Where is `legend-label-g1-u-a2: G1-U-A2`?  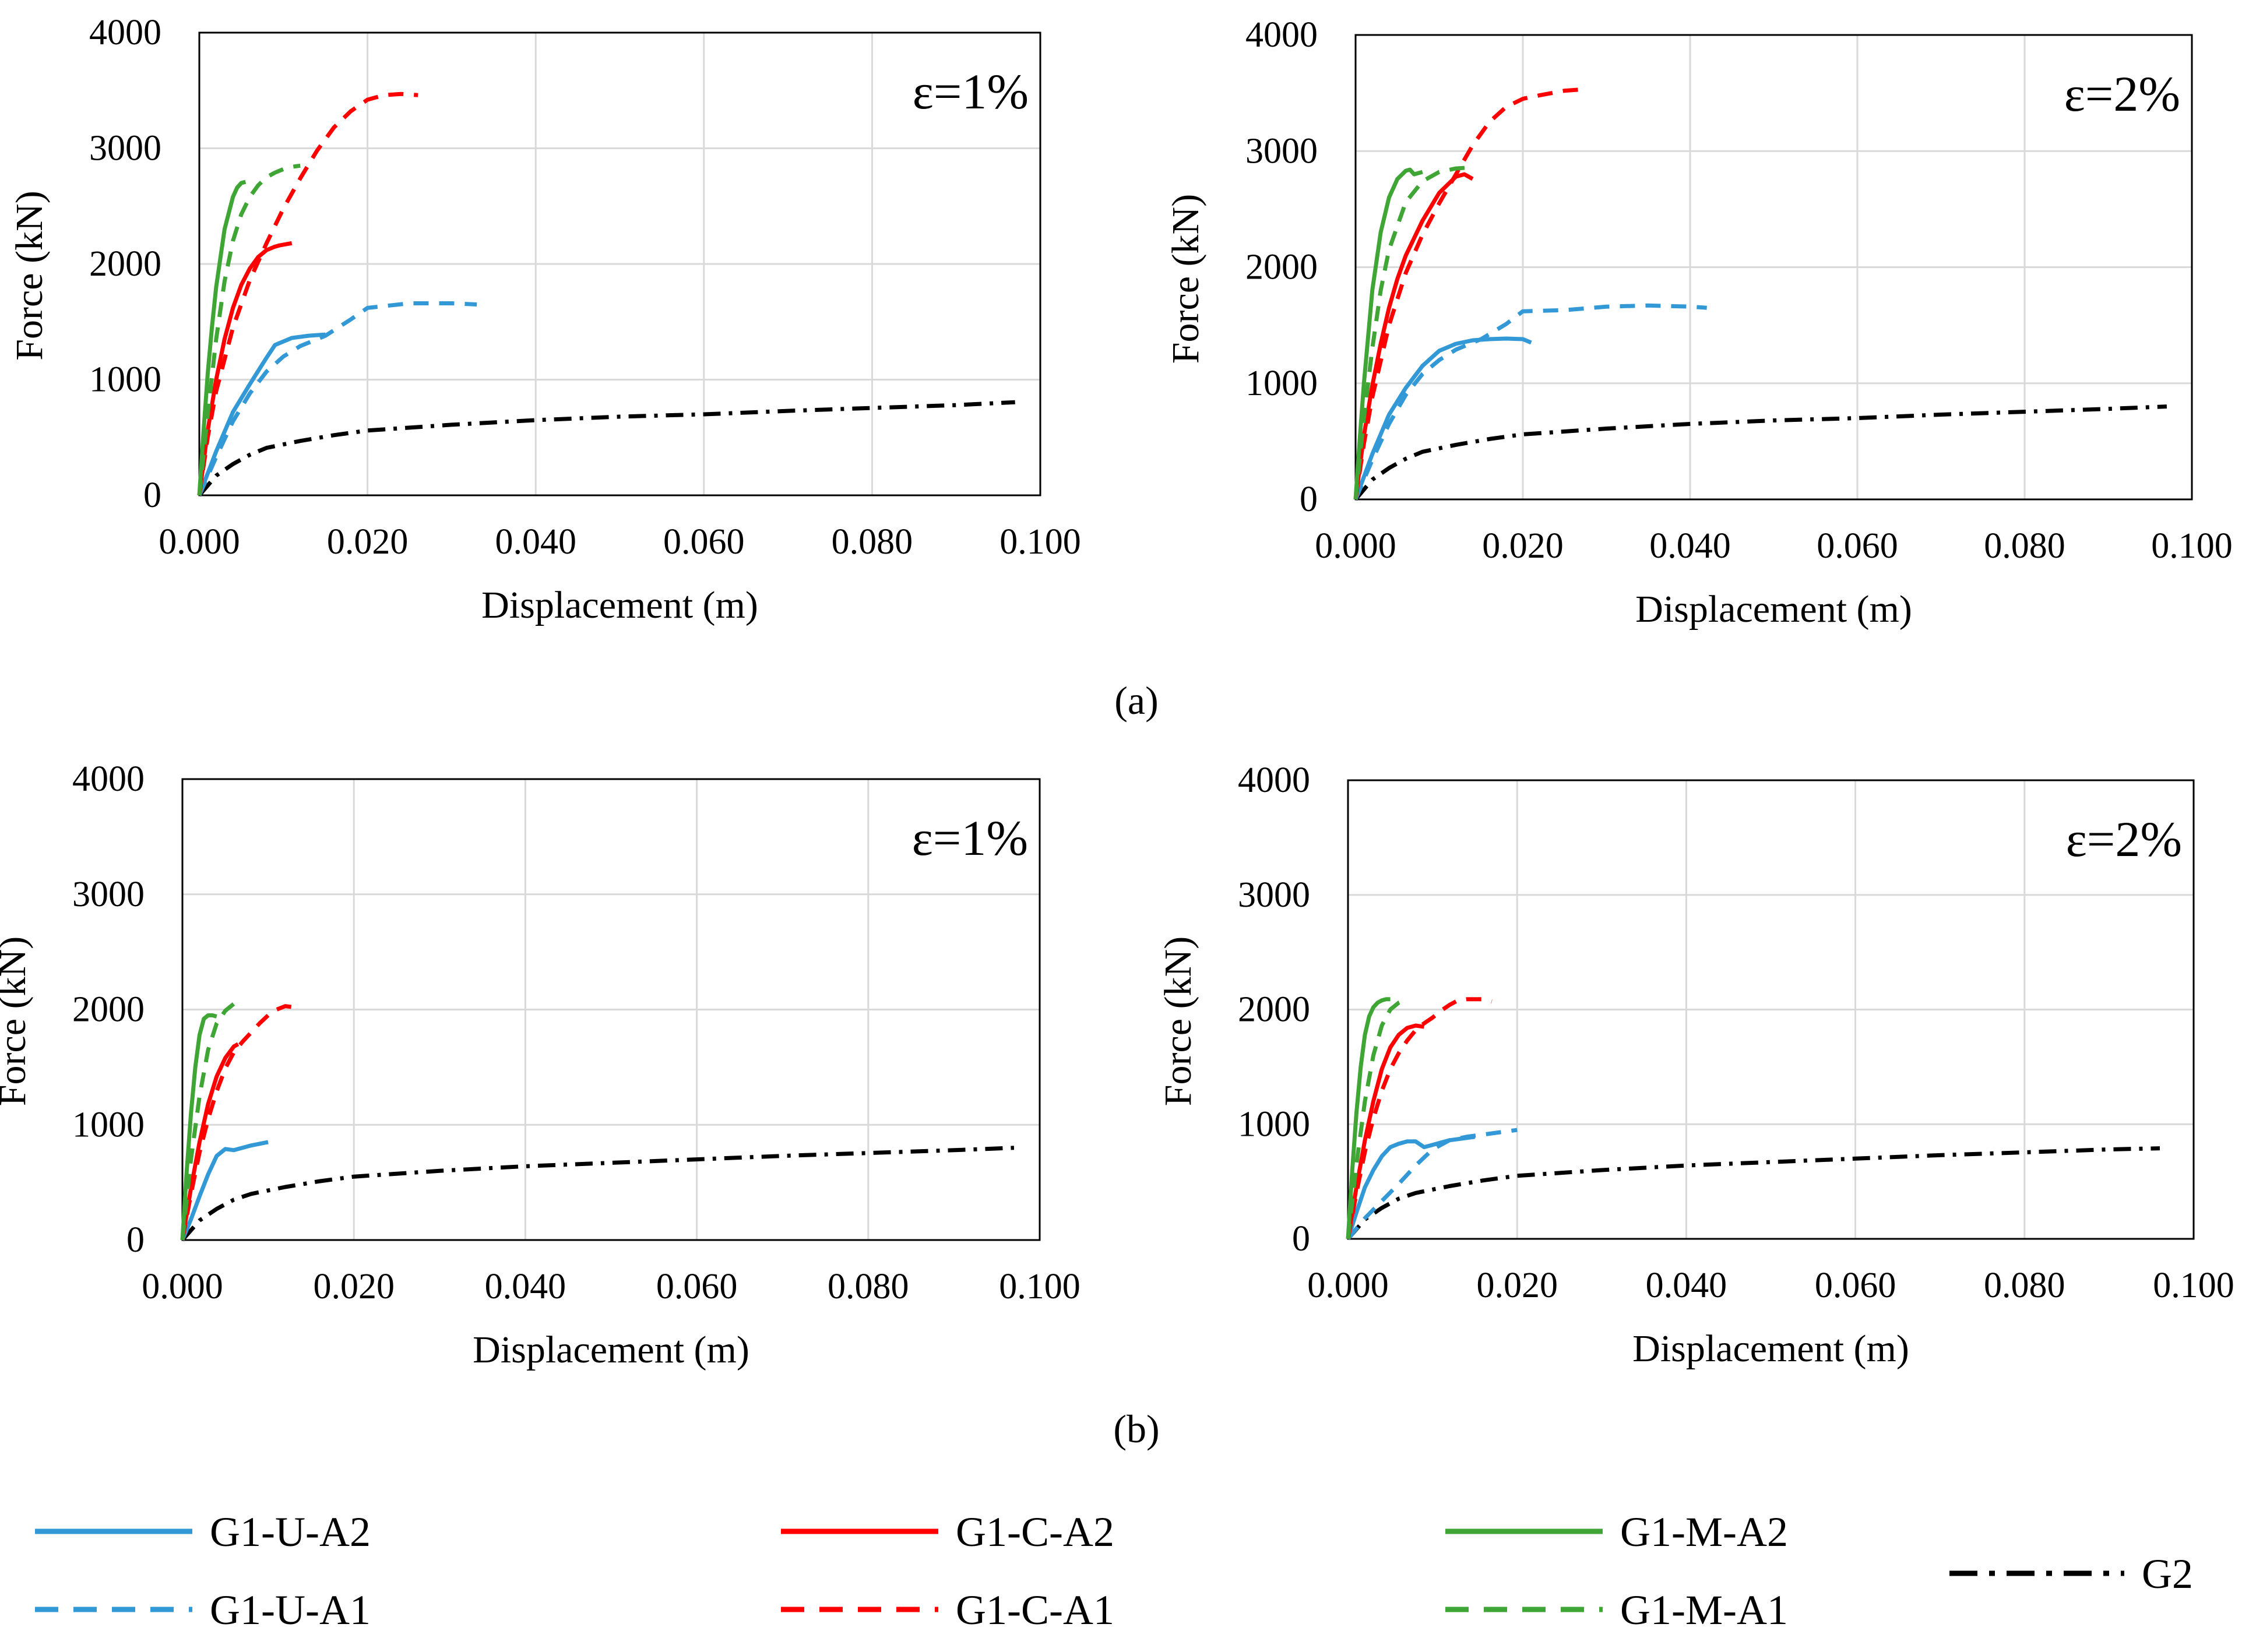
legend-label-g1-u-a2: G1-U-A2 is located at coordinates (290, 1532).